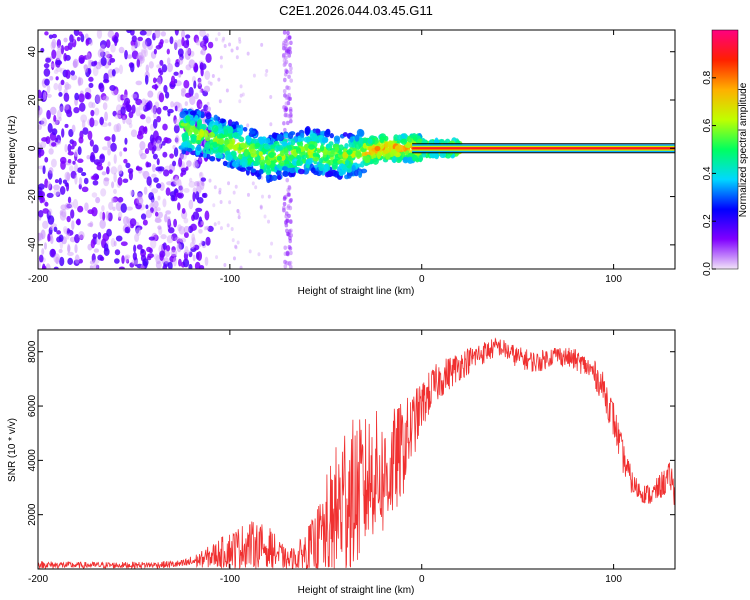  Describe the element at coordinates (32, 514) in the screenshot. I see `snr-y-tick-label: 2000` at that location.